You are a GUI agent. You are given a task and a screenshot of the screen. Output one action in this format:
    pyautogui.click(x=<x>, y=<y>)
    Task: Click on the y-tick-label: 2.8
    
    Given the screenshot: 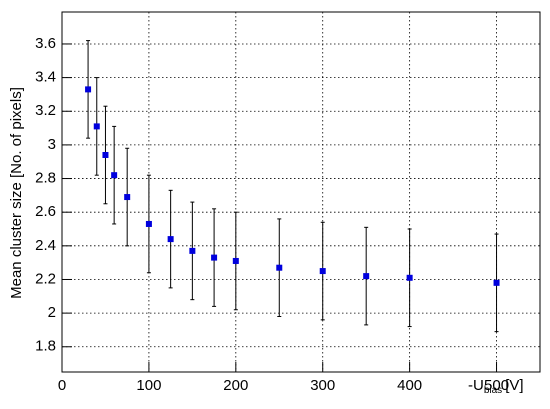 What is the action you would take?
    pyautogui.click(x=45, y=178)
    